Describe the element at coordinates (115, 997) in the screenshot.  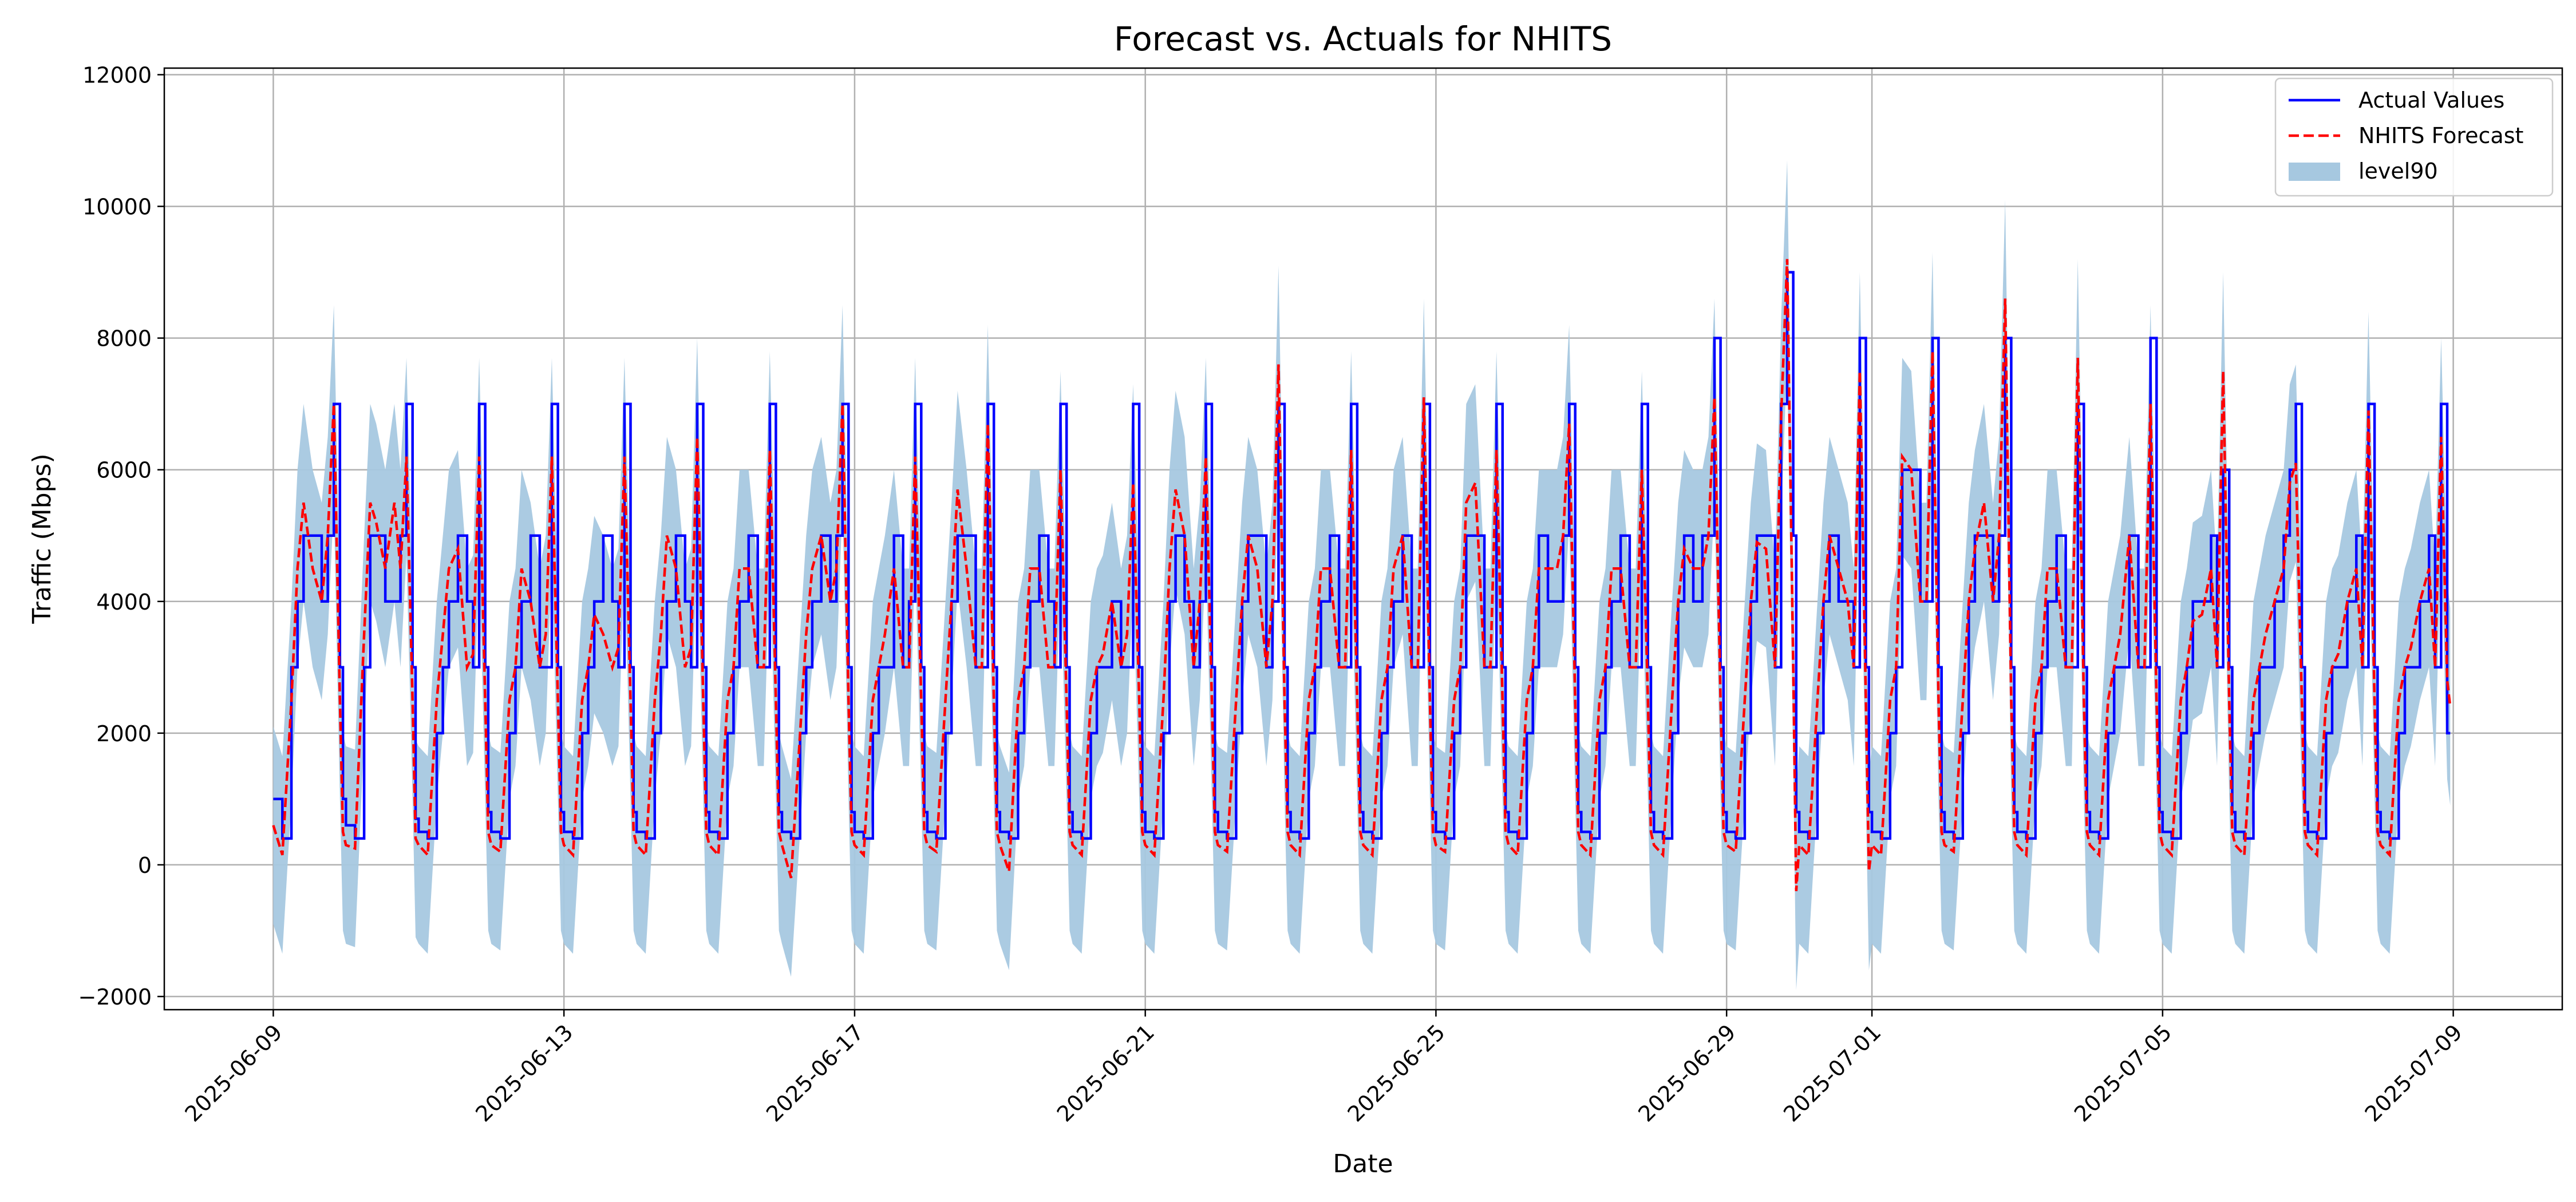
I see `y-tick-label: −2000` at that location.